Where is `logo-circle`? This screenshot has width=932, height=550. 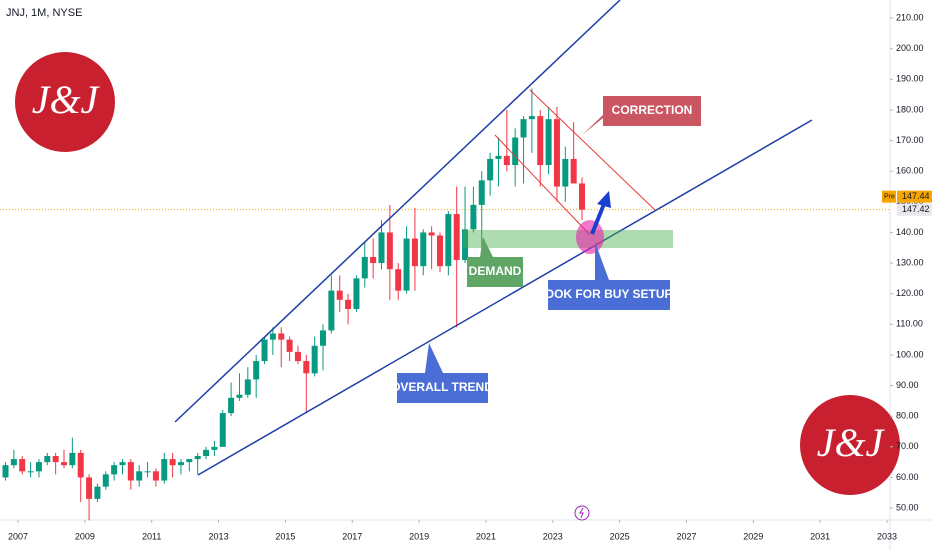
logo-circle is located at coordinates (850, 445).